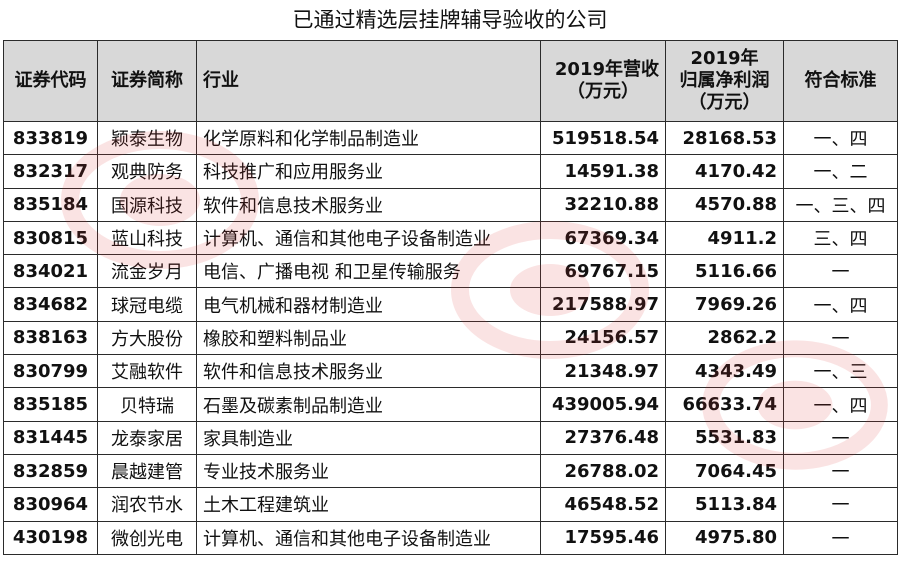 This screenshot has height=569, width=900. Describe the element at coordinates (603, 171) in the screenshot. I see `cell-revenue: 14591.38` at that location.